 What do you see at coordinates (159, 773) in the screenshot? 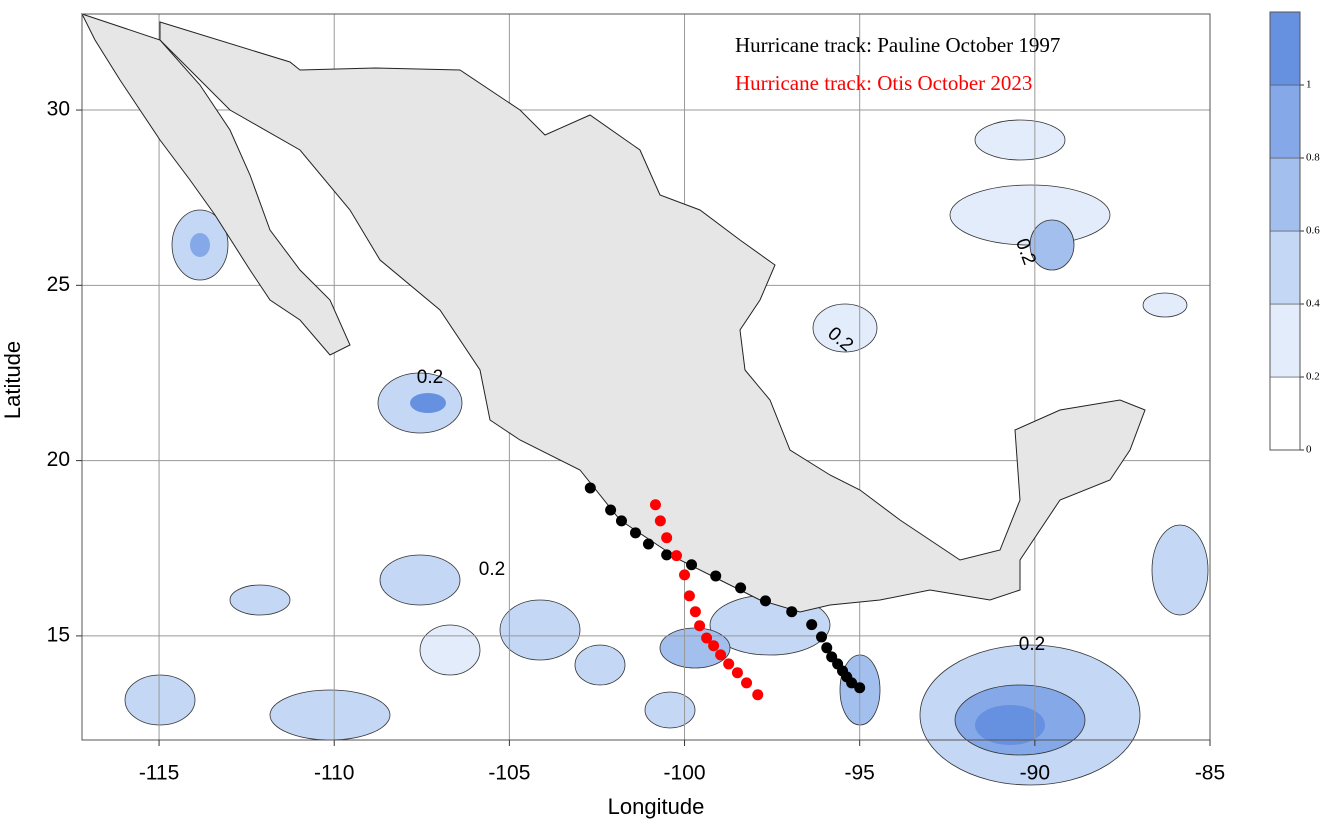
I see `x-tick-label: -115` at bounding box center [159, 773].